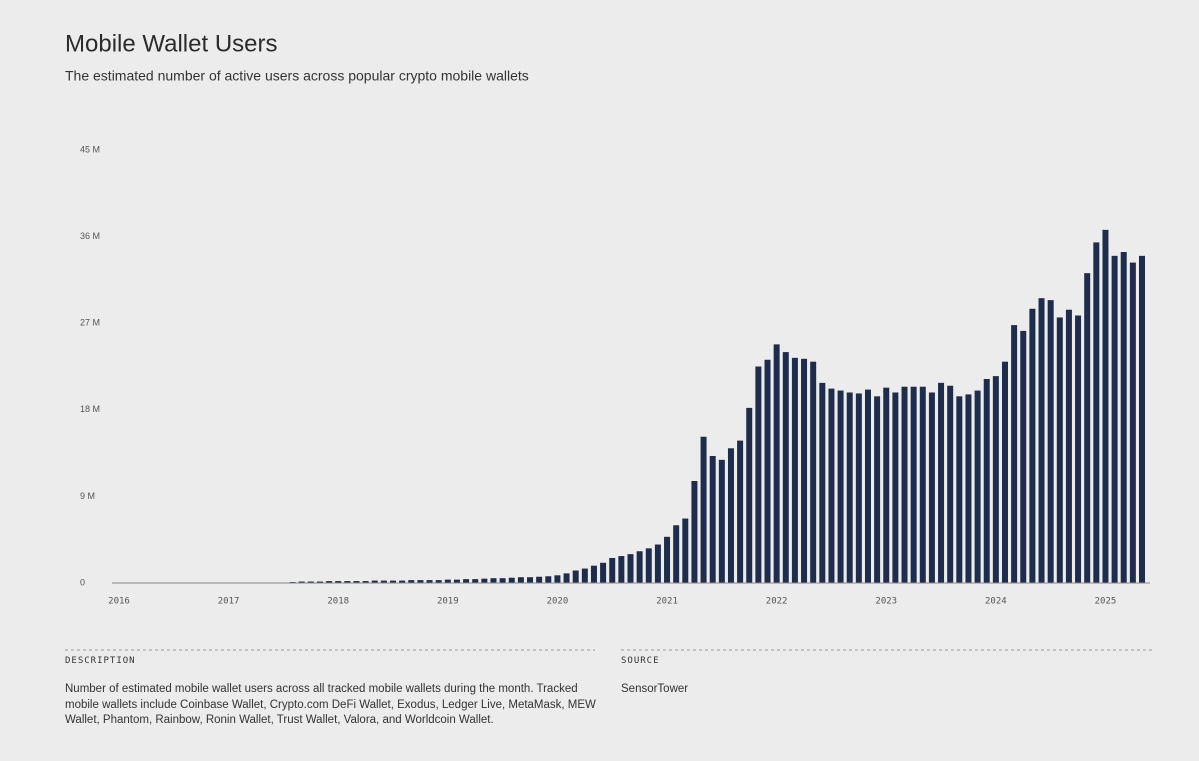  Describe the element at coordinates (100, 661) in the screenshot. I see `description-heading: DESCRIPTION` at that location.